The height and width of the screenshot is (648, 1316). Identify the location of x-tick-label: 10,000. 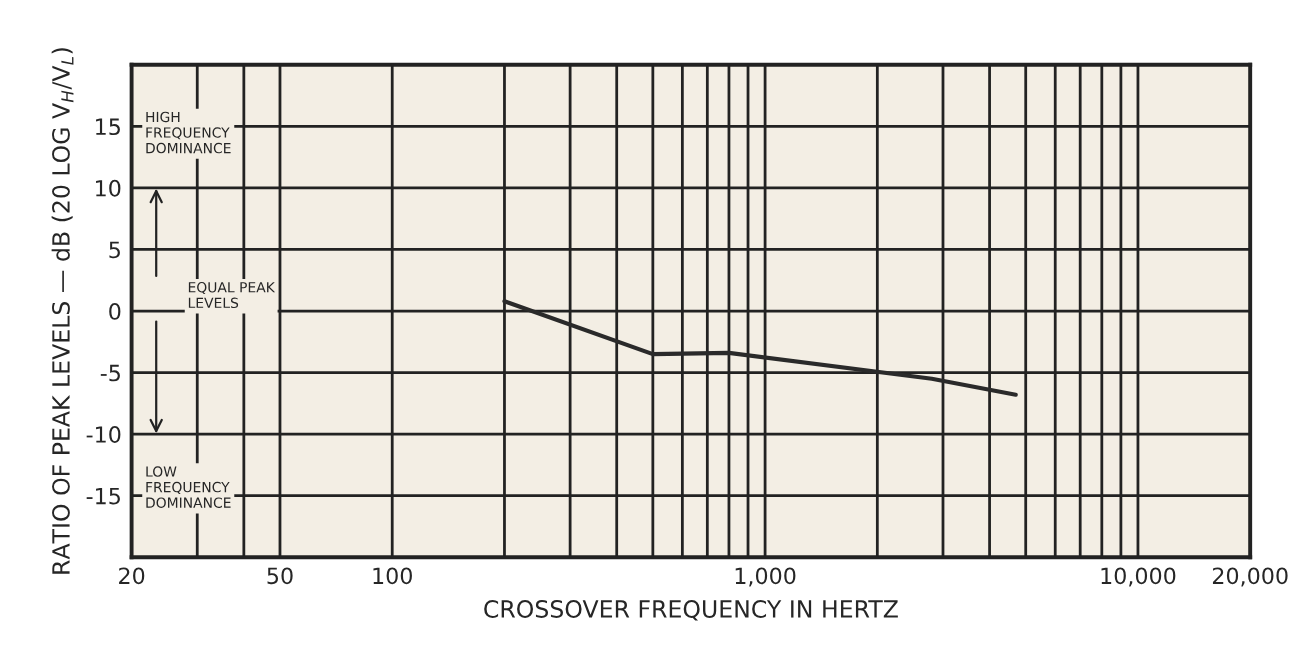
(1138, 577).